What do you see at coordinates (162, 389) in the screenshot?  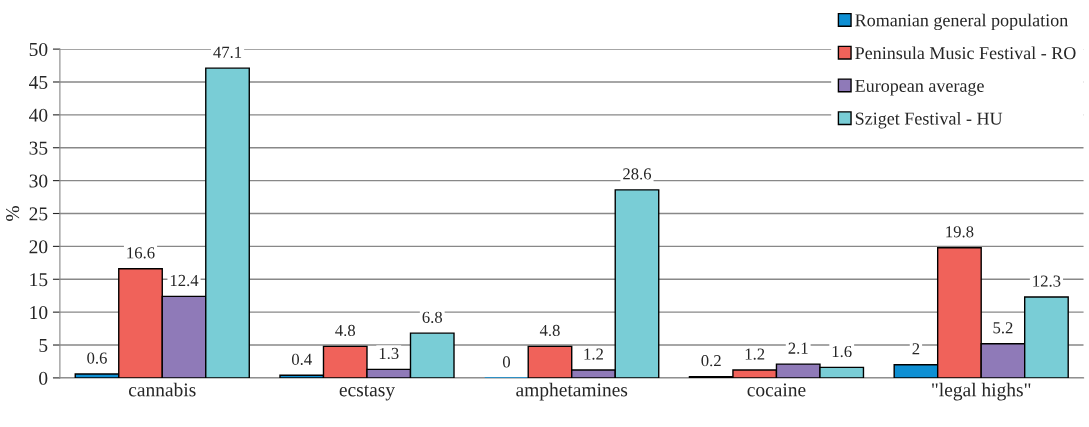 I see `x-tick-label: cannabis` at bounding box center [162, 389].